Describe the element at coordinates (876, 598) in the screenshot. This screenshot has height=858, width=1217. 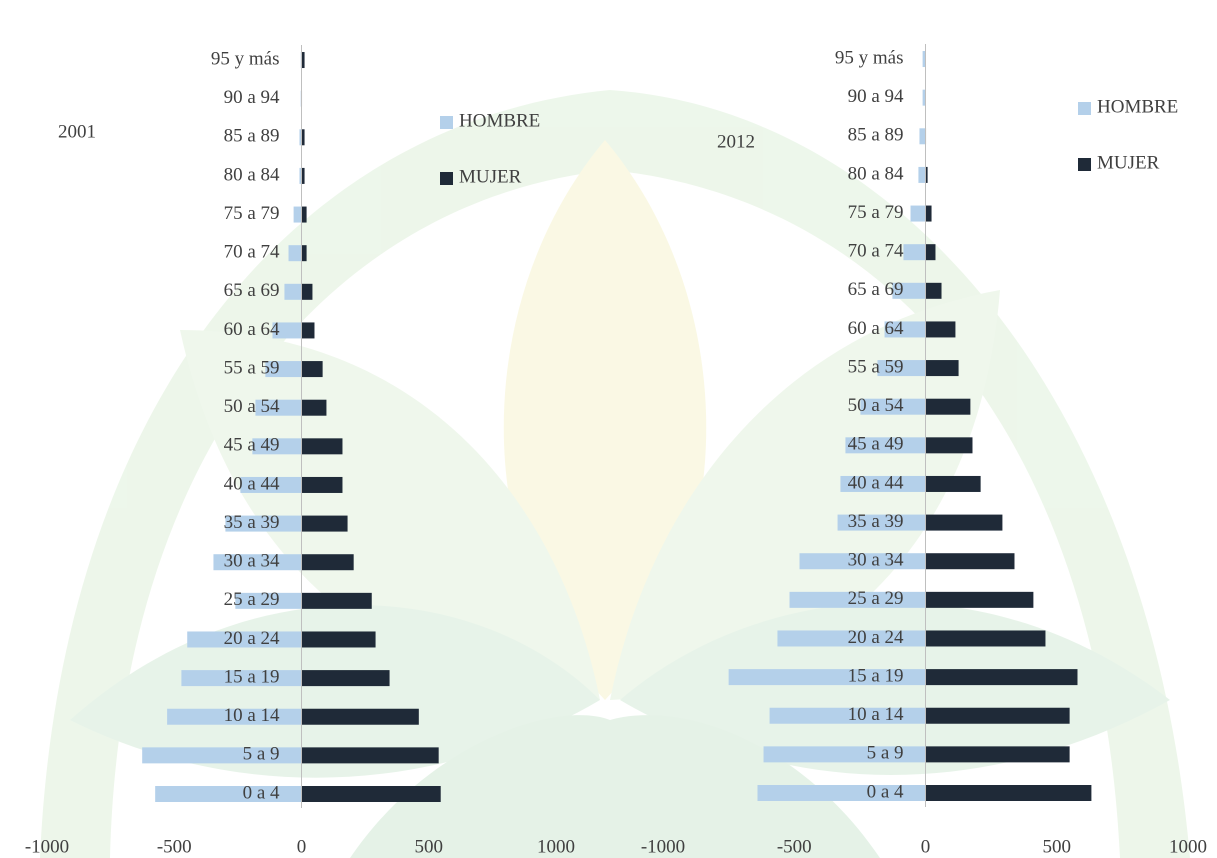
I see `category-label: 25 a 29` at that location.